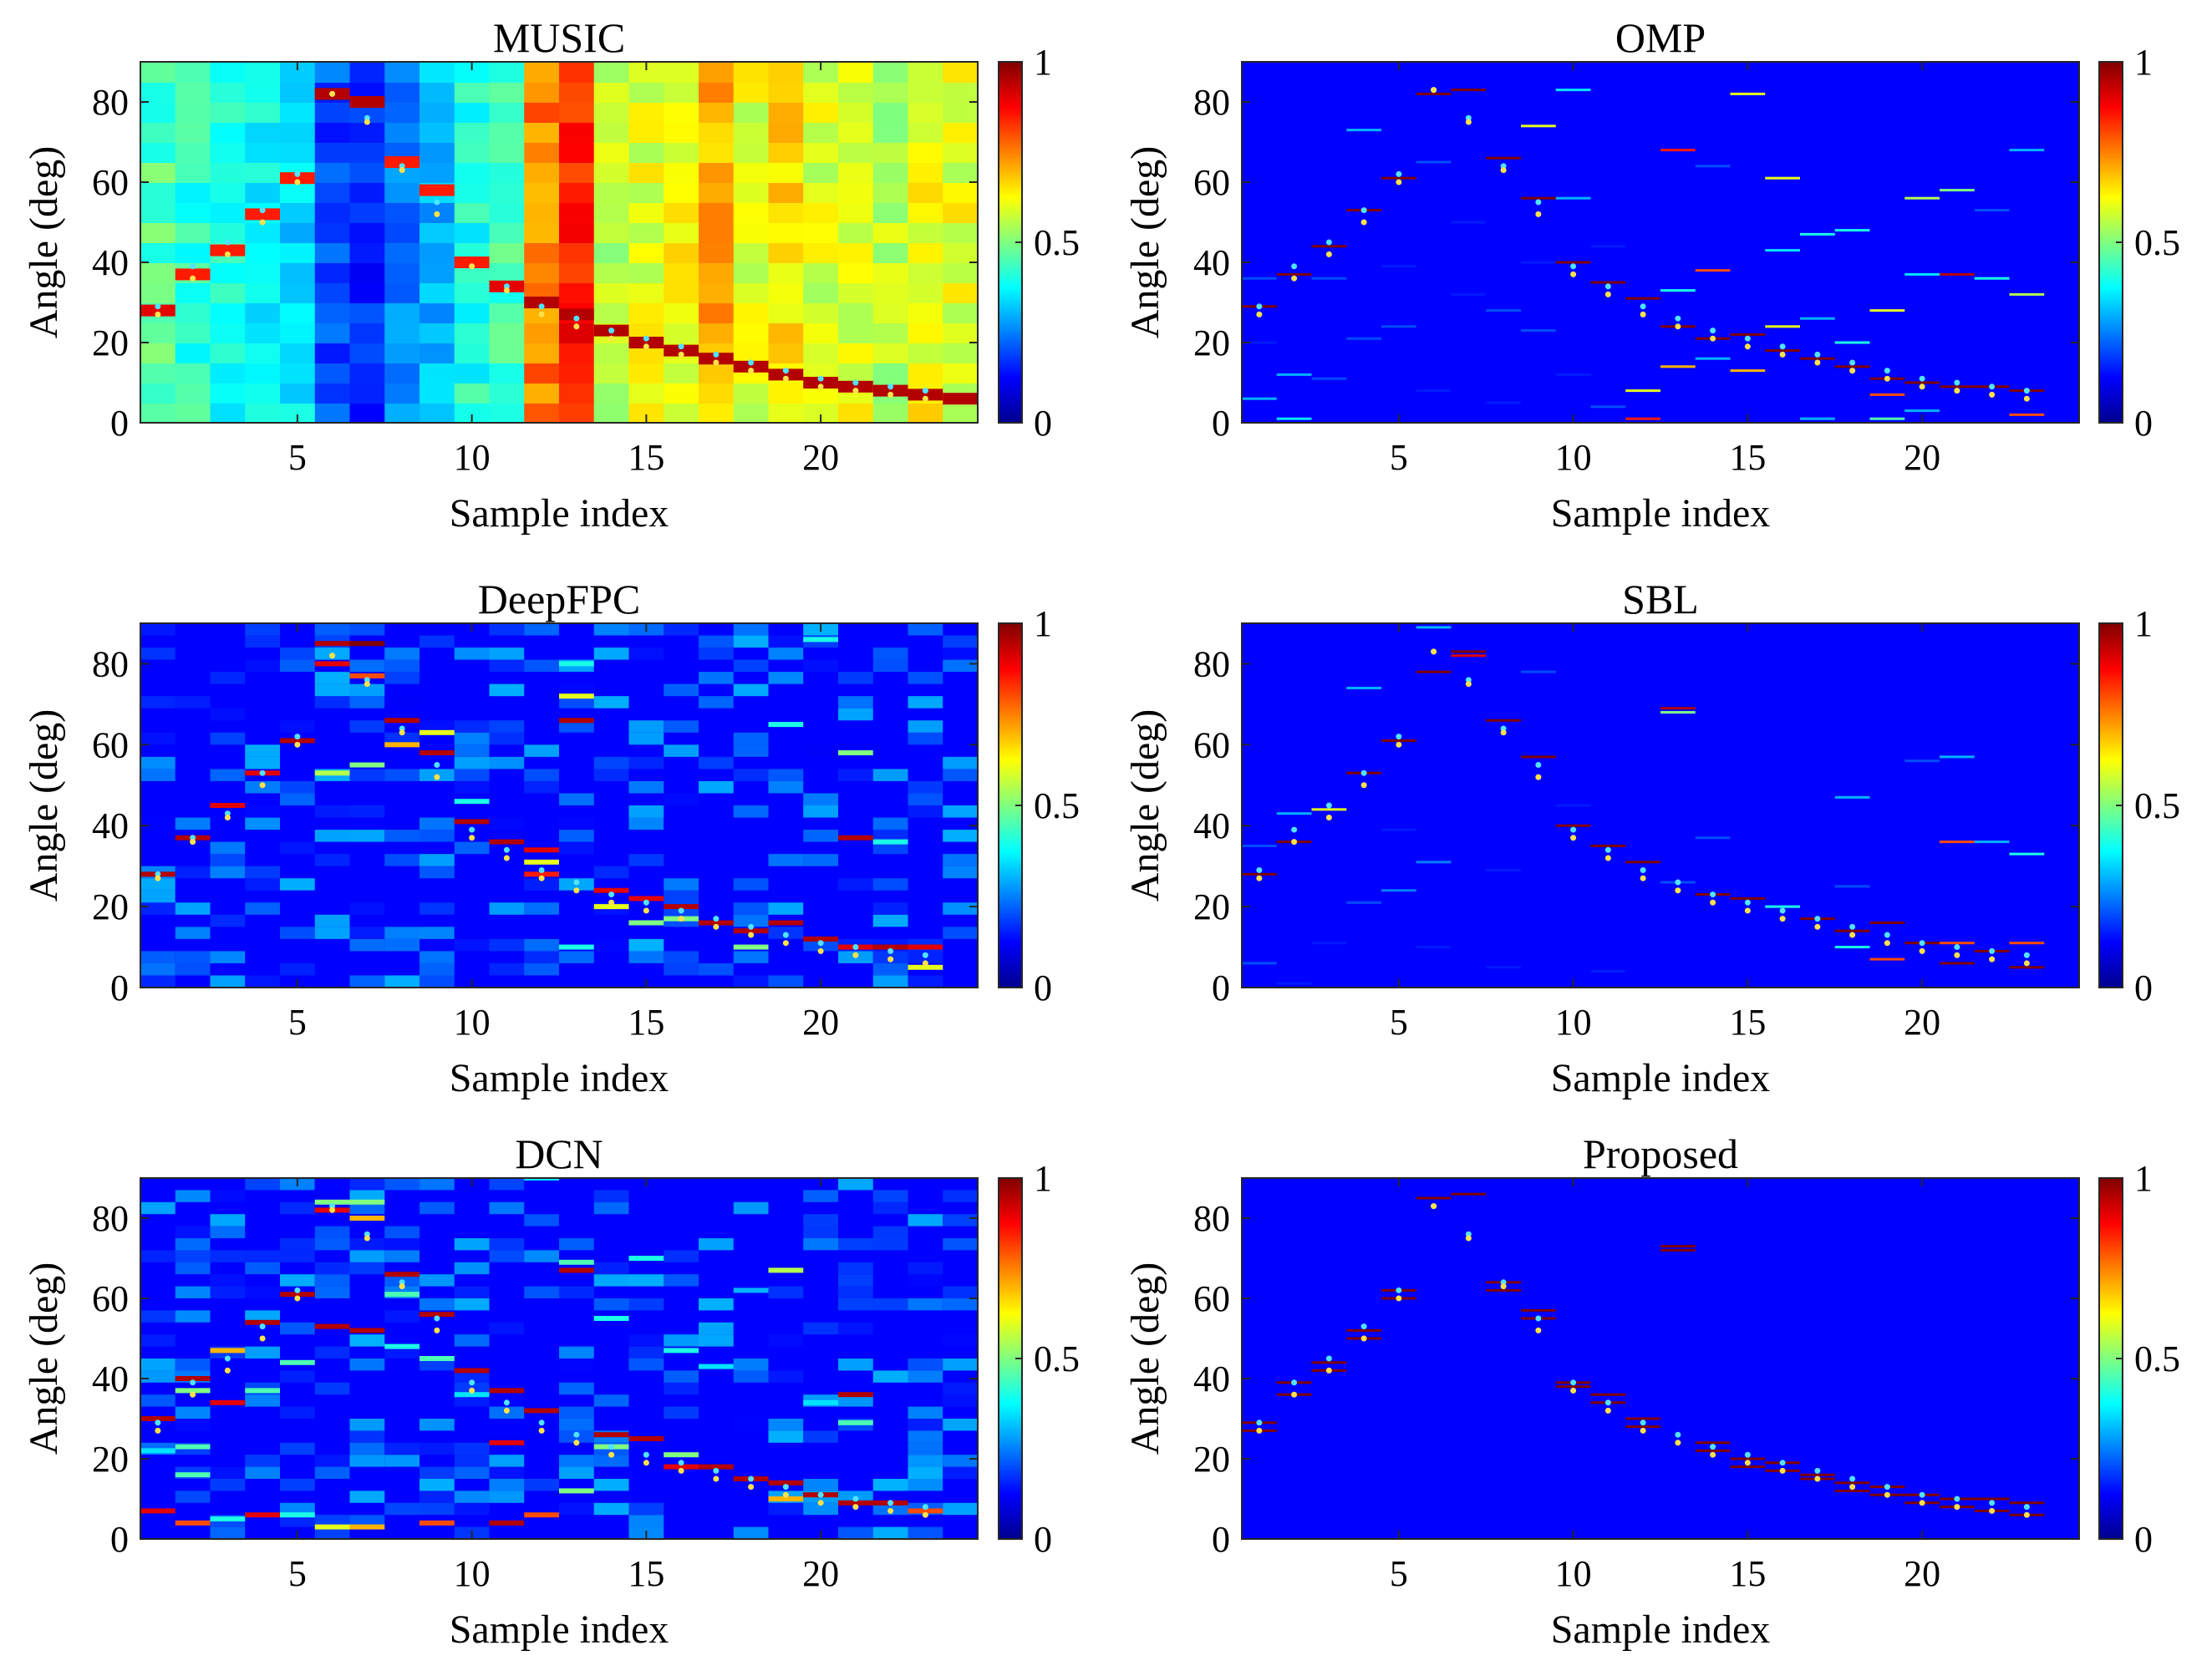 The image size is (2212, 1676). Describe the element at coordinates (111, 262) in the screenshot. I see `y-tick-label: 40` at that location.